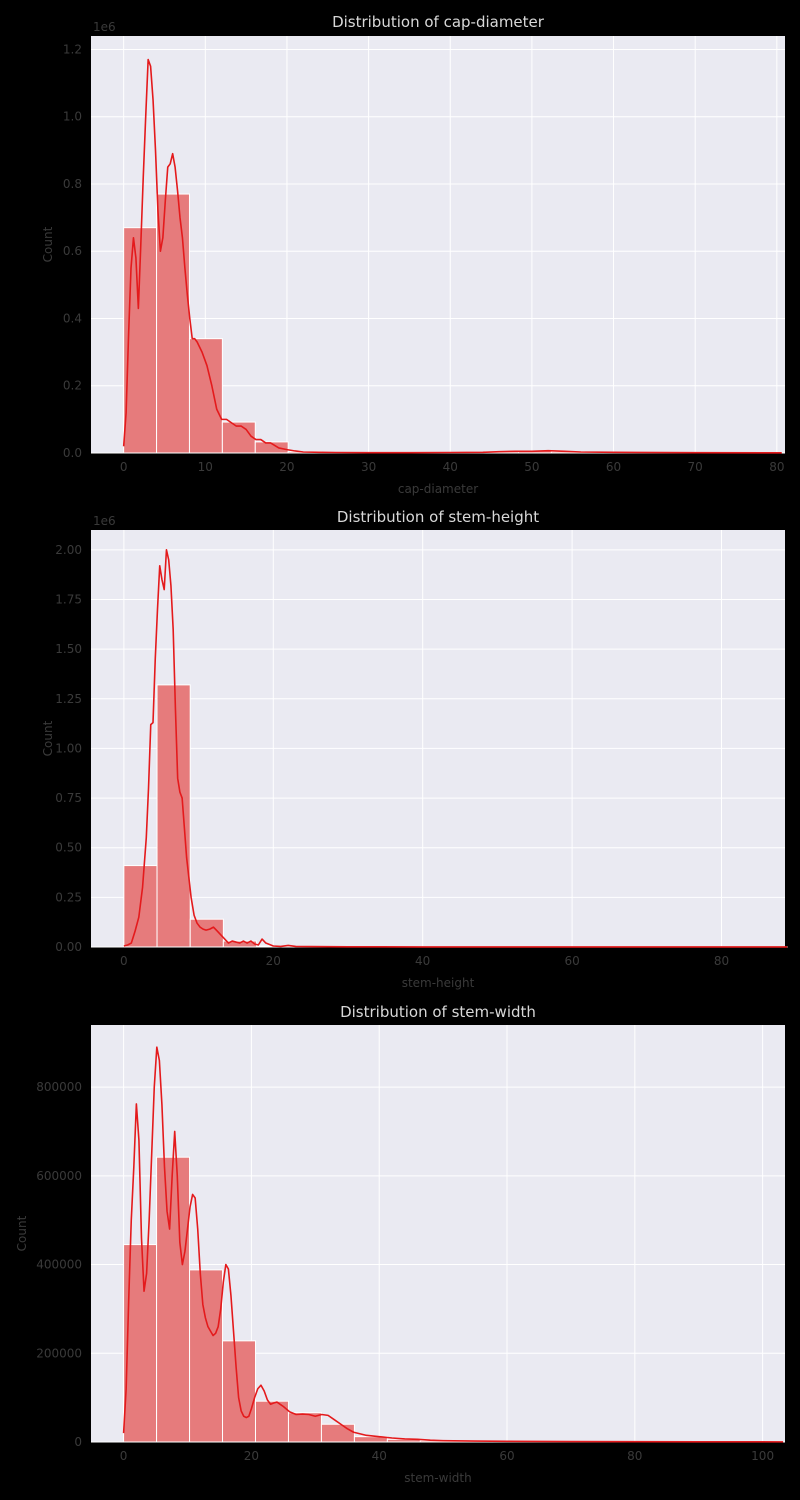  Describe the element at coordinates (68, 600) in the screenshot. I see `y-tick-label: 1.75` at that location.